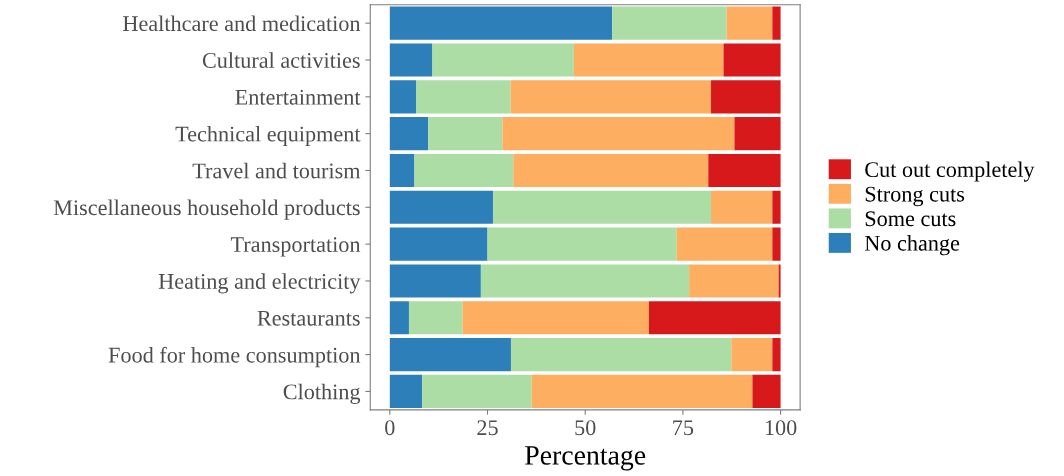  I want to click on x-tick-label: 100, so click(781, 428).